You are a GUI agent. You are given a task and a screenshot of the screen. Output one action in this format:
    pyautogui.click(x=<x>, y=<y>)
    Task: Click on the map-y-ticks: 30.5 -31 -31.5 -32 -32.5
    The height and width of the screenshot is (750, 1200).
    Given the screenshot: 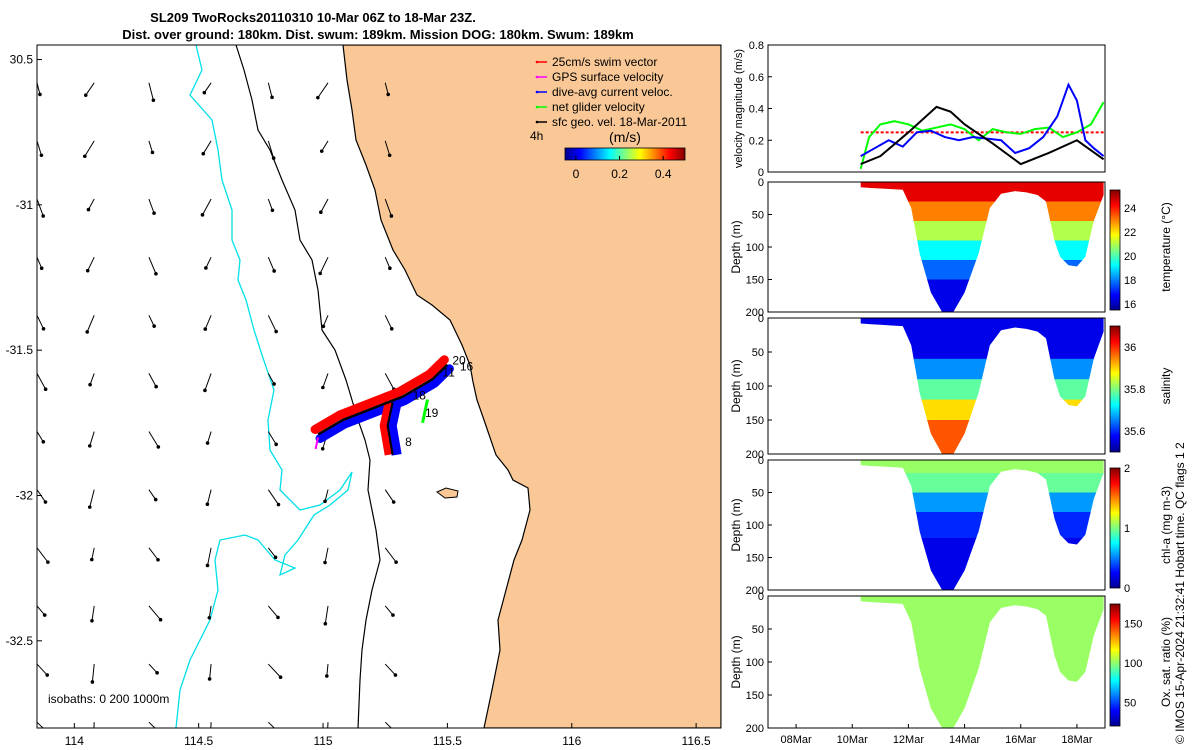 What is the action you would take?
    pyautogui.click(x=24, y=350)
    